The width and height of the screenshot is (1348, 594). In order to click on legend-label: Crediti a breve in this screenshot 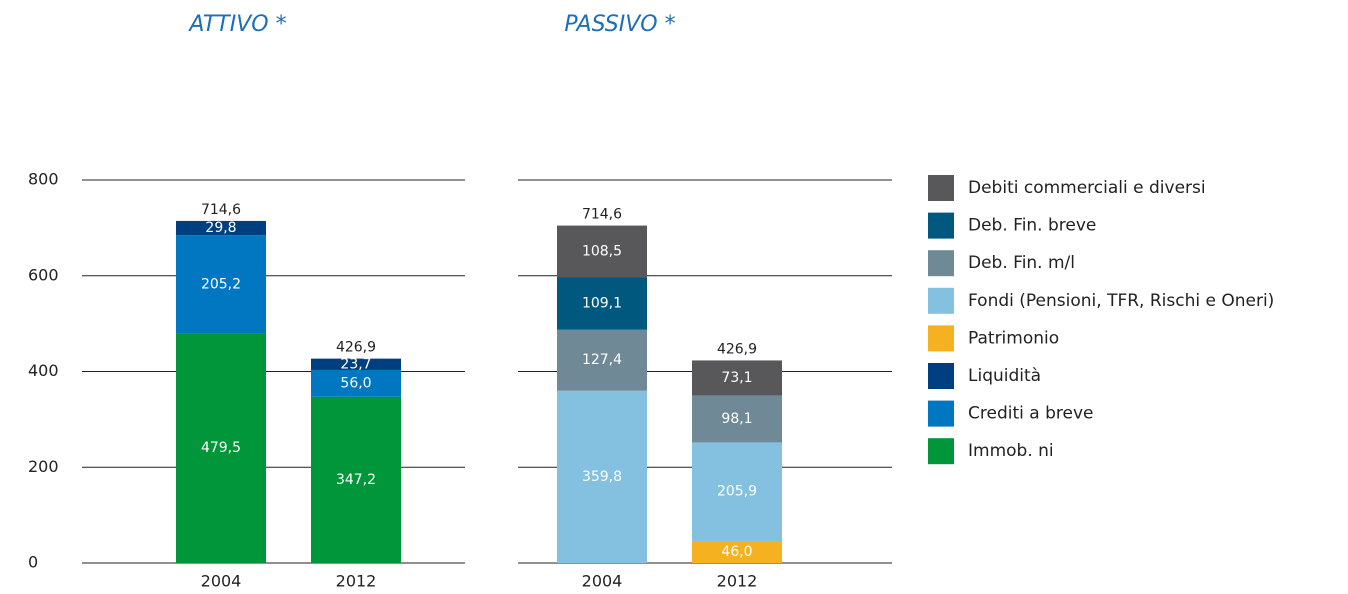, I will do `click(1030, 414)`.